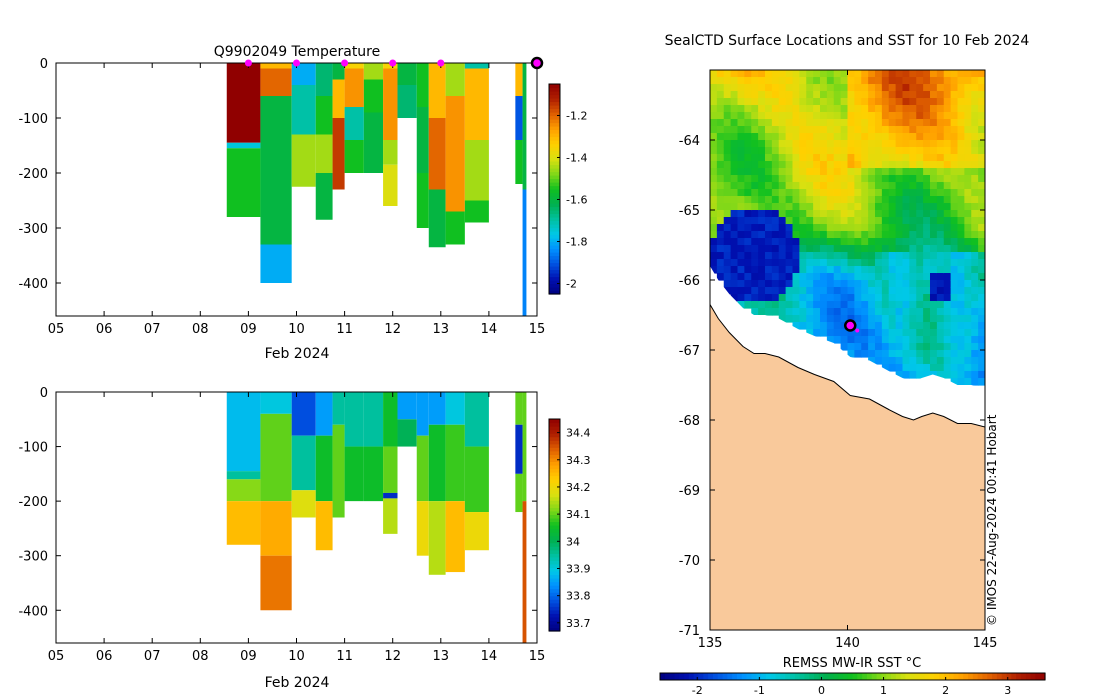  I want to click on colorbar-frame, so click(852, 676).